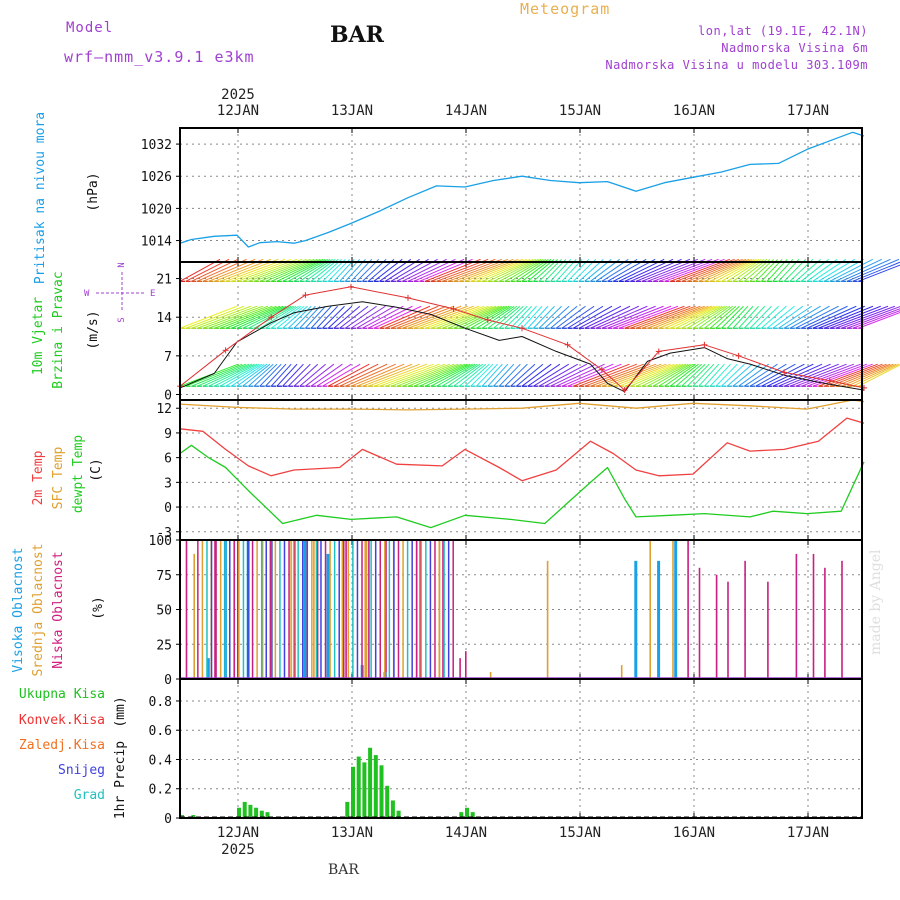 The height and width of the screenshot is (900, 900). What do you see at coordinates (98, 607) in the screenshot?
I see `cloud-unit: (%)` at bounding box center [98, 607].